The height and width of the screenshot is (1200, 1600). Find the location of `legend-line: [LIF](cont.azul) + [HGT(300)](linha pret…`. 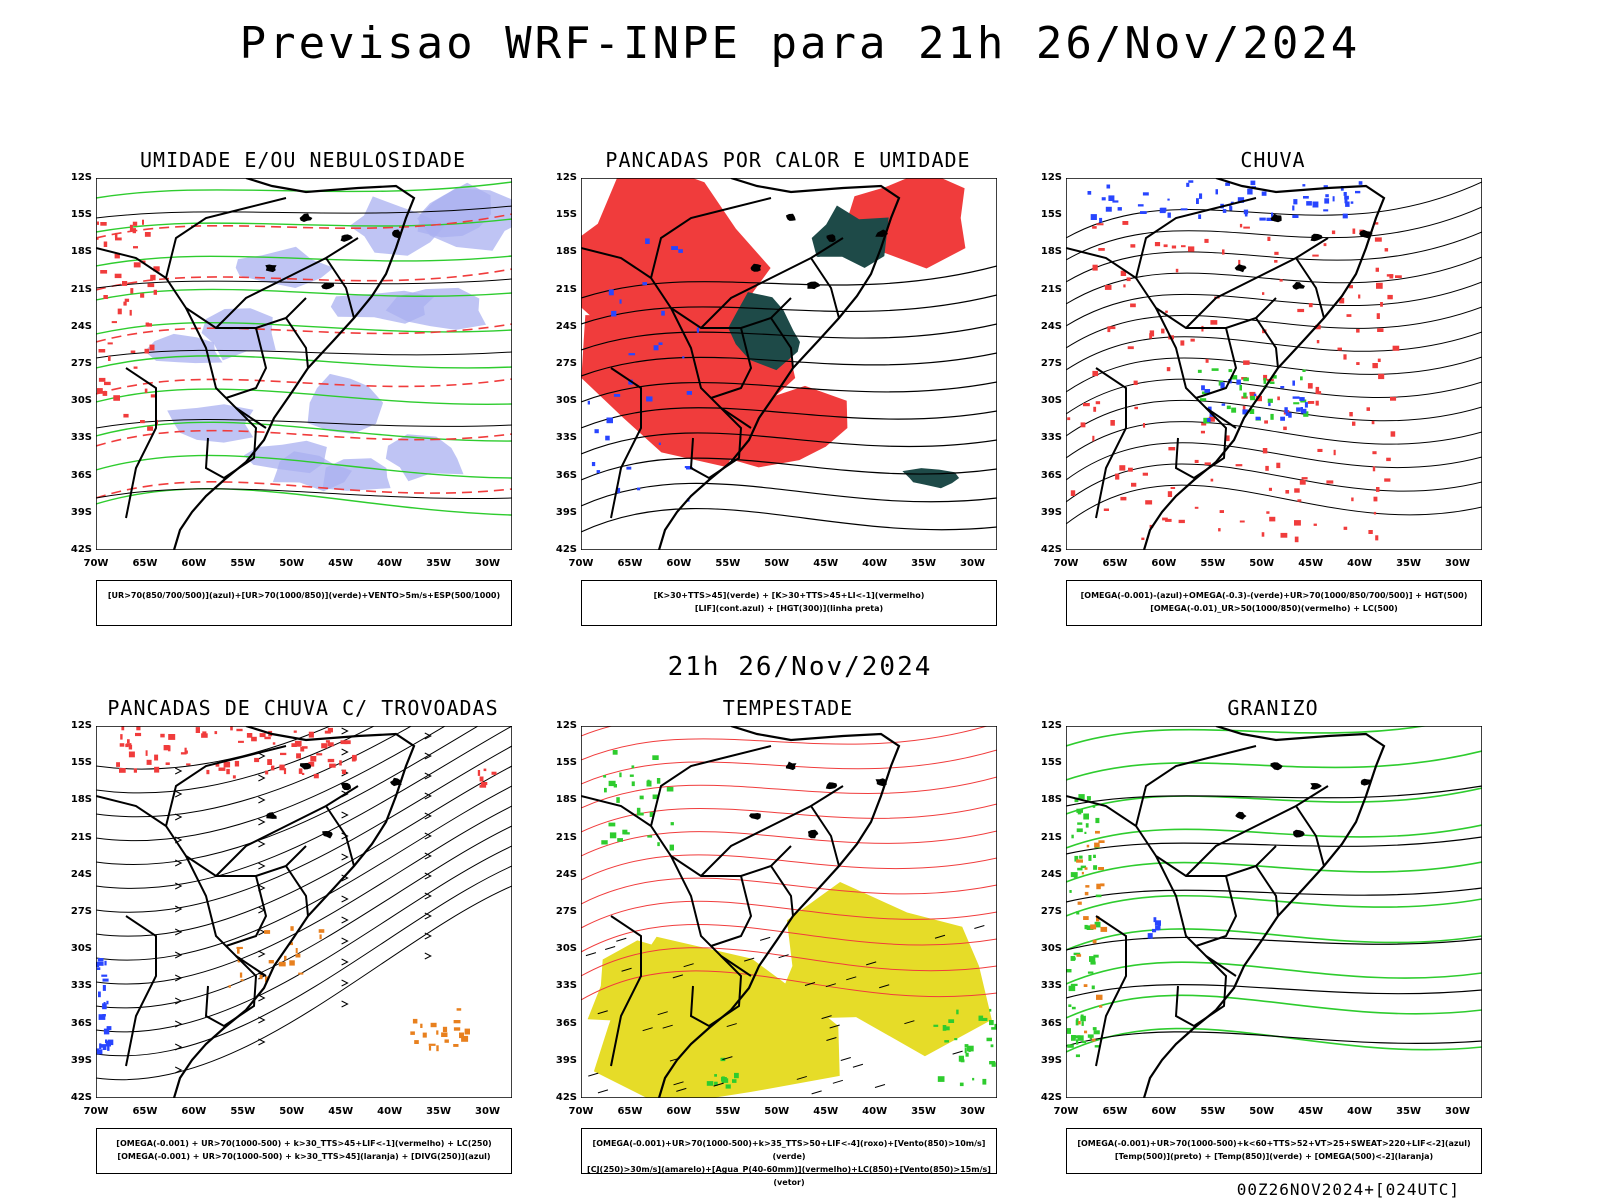

legend-line: [LIF](cont.azul) + [HGT(300)](linha pret… is located at coordinates (789, 608).